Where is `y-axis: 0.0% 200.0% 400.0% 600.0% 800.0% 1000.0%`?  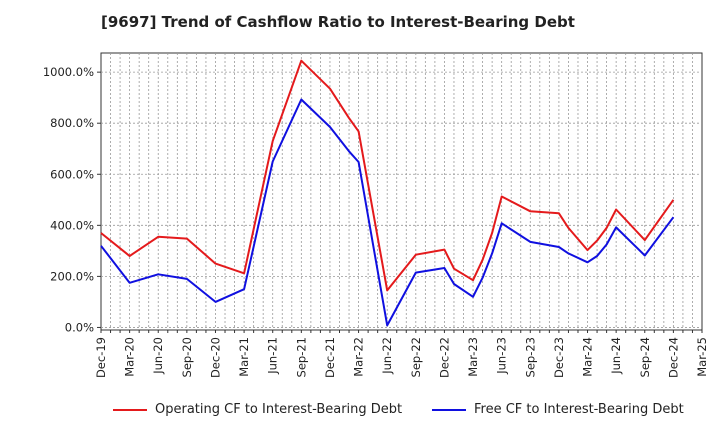
y-axis: 0.0% 200.0% 400.0% 600.0% 800.0% 1000.0% is located at coordinates (72, 199).